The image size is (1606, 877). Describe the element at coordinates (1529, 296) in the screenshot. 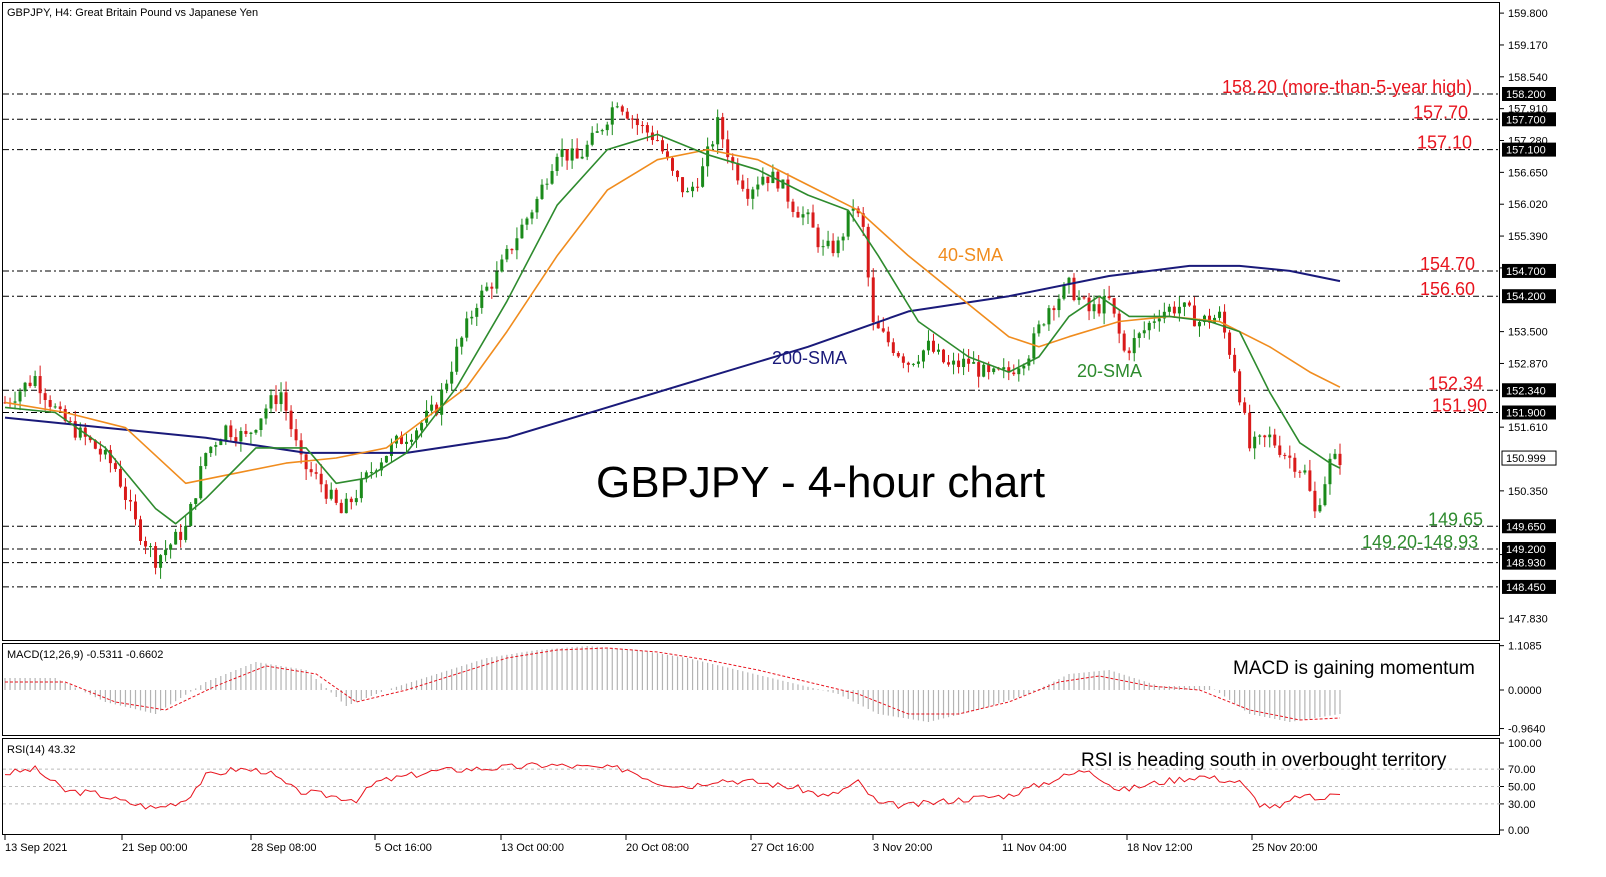

I see `level-price-box` at that location.